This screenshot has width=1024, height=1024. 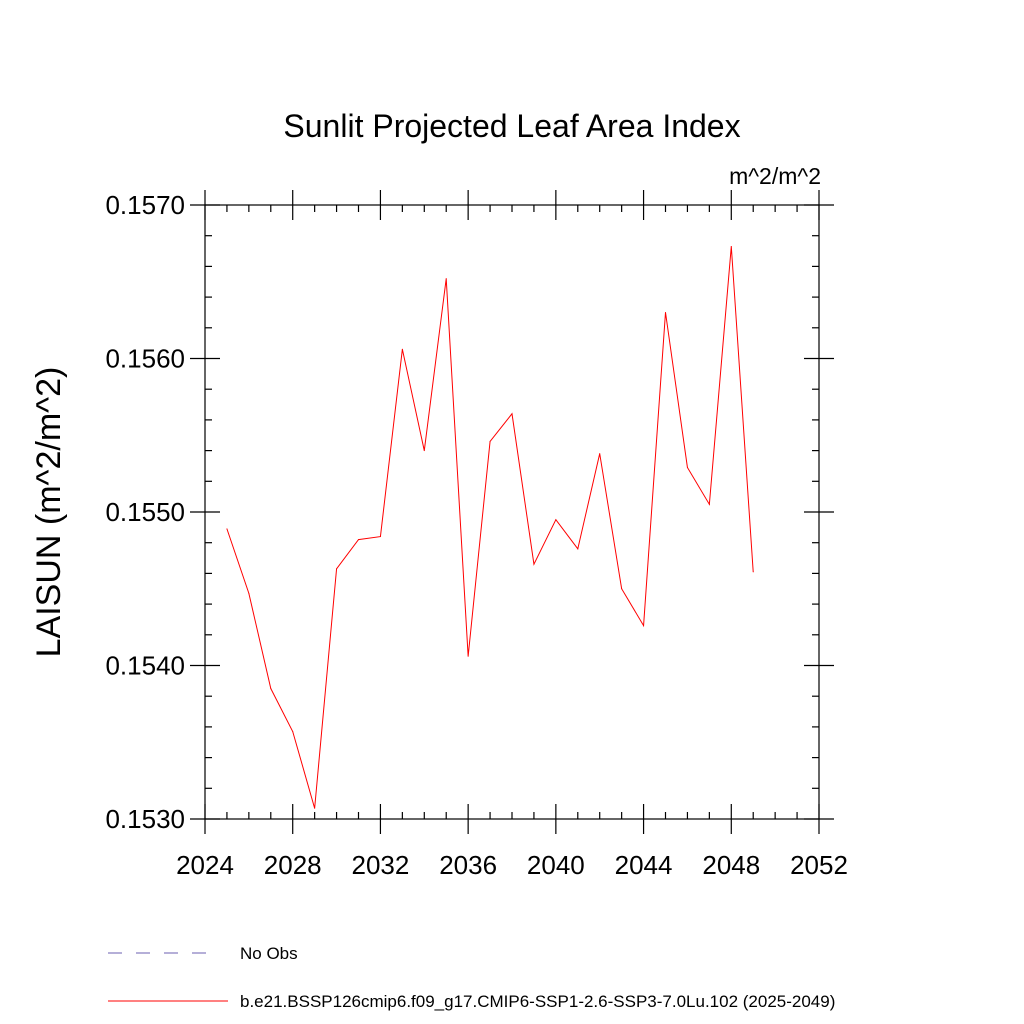 I want to click on units-label: m^2/m^2, so click(x=775, y=176).